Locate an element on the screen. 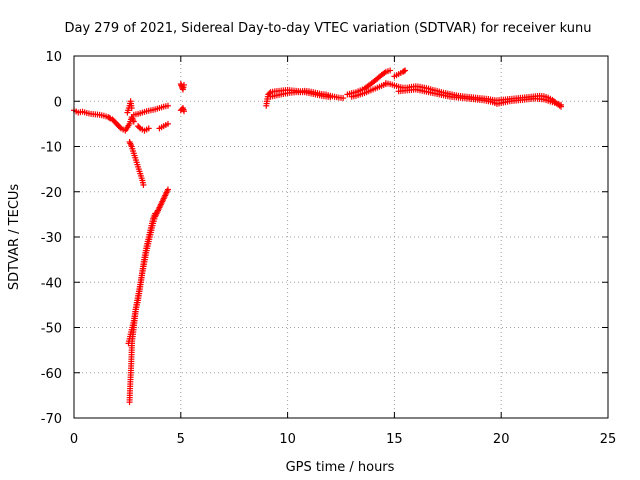 This screenshot has width=640, height=480. y-tick-label: -60 is located at coordinates (51, 374).